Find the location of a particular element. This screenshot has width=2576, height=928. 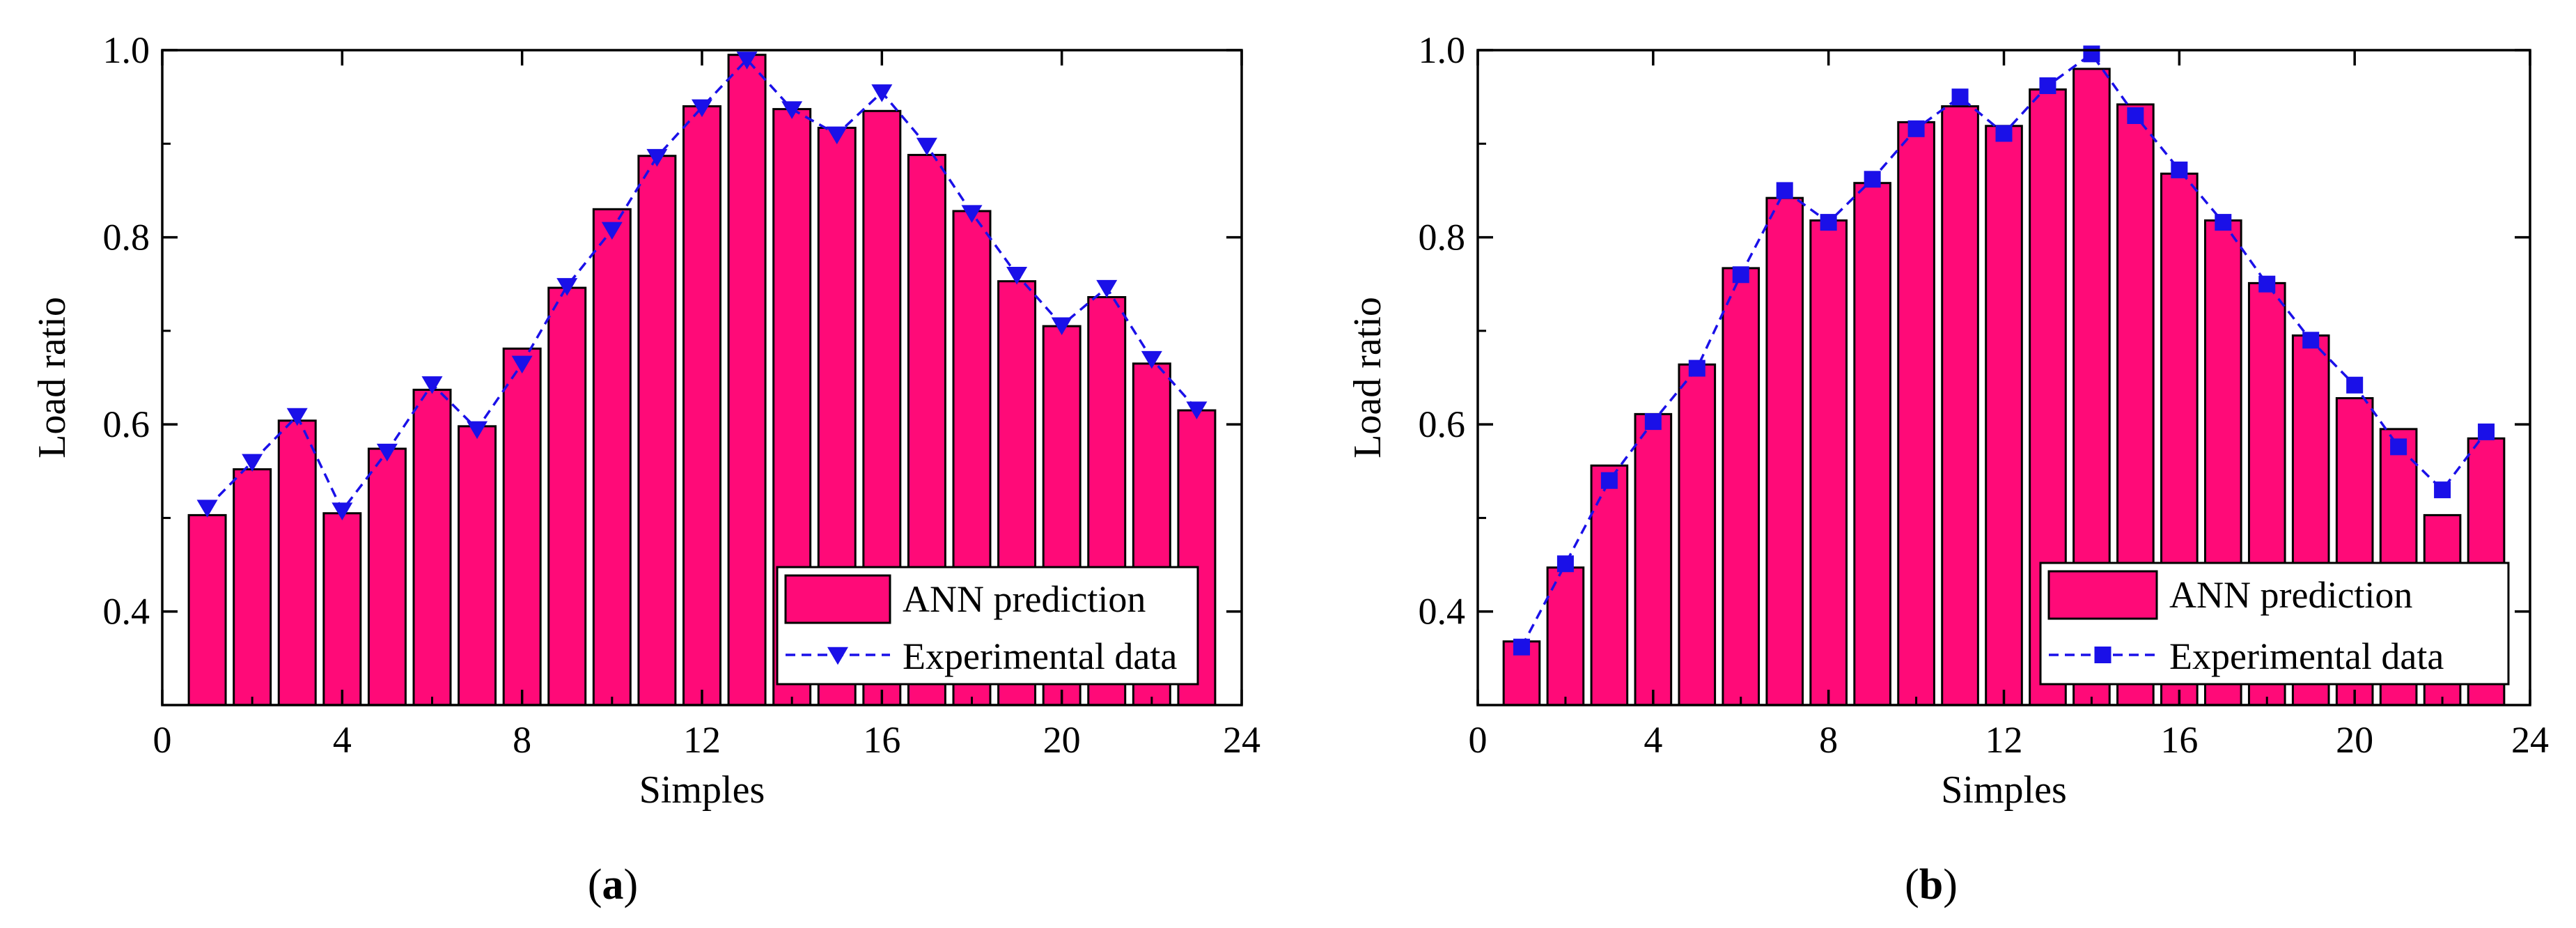

y-axis-title: Load ratio is located at coordinates (52, 377).